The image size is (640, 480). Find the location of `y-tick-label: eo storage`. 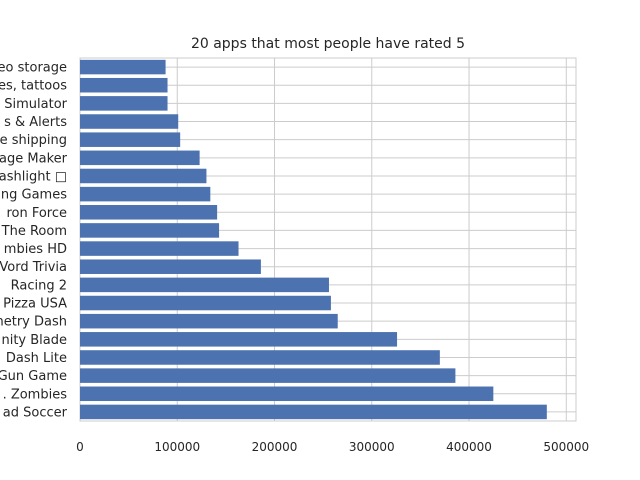

y-tick-label: eo storage is located at coordinates (33, 68).